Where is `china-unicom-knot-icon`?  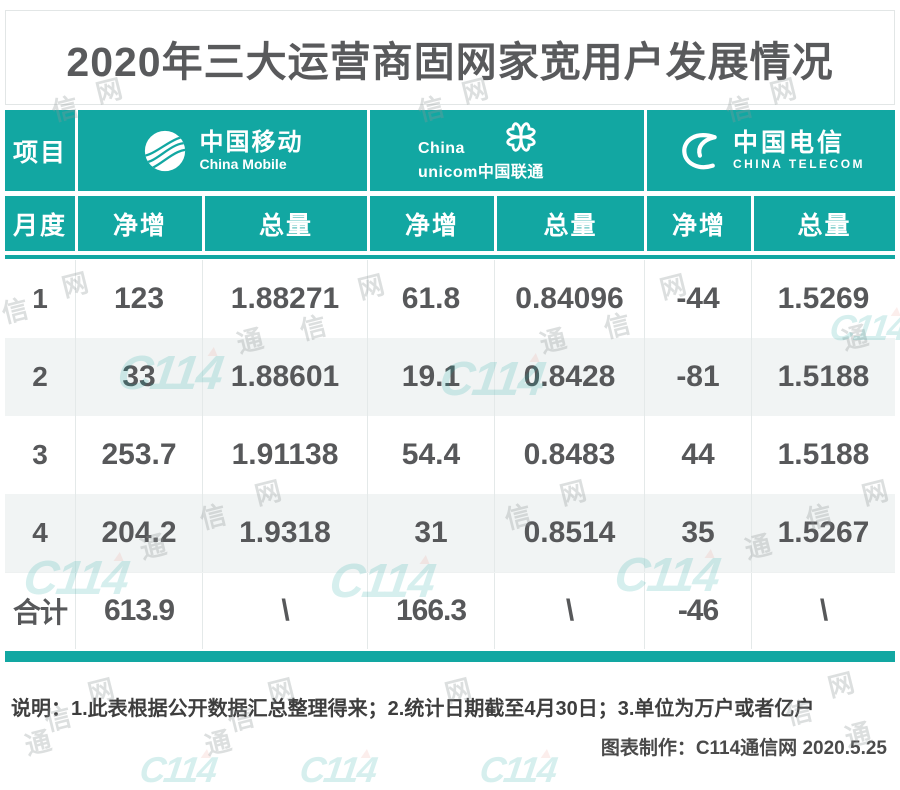
china-unicom-knot-icon is located at coordinates (521, 136).